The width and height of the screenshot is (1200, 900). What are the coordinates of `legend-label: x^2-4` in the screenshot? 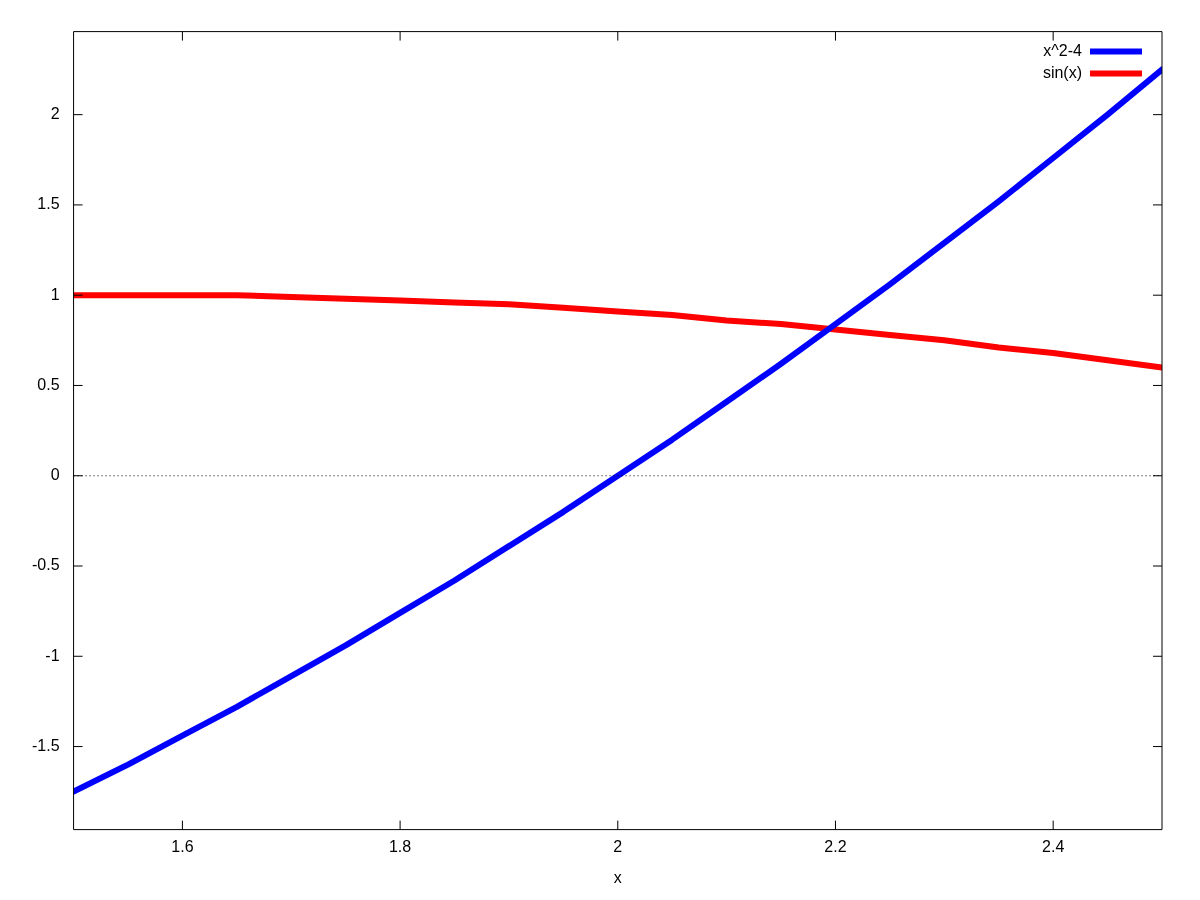 It's located at (1063, 51).